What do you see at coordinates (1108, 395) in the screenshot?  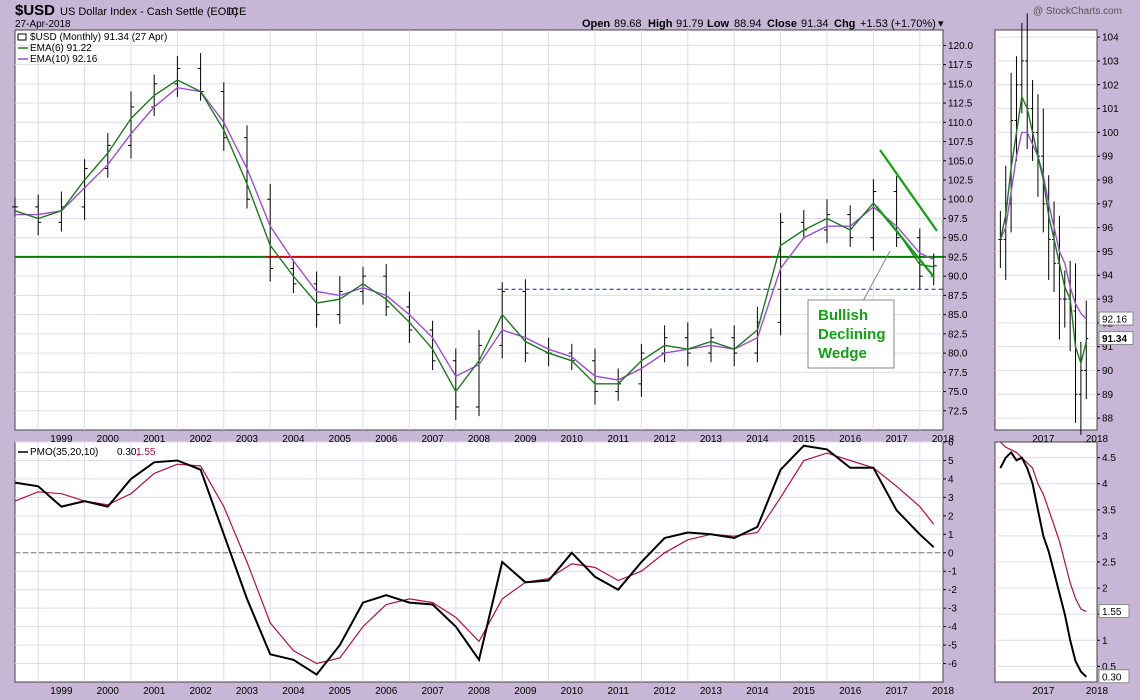 I see `y-tick-label: 89` at bounding box center [1108, 395].